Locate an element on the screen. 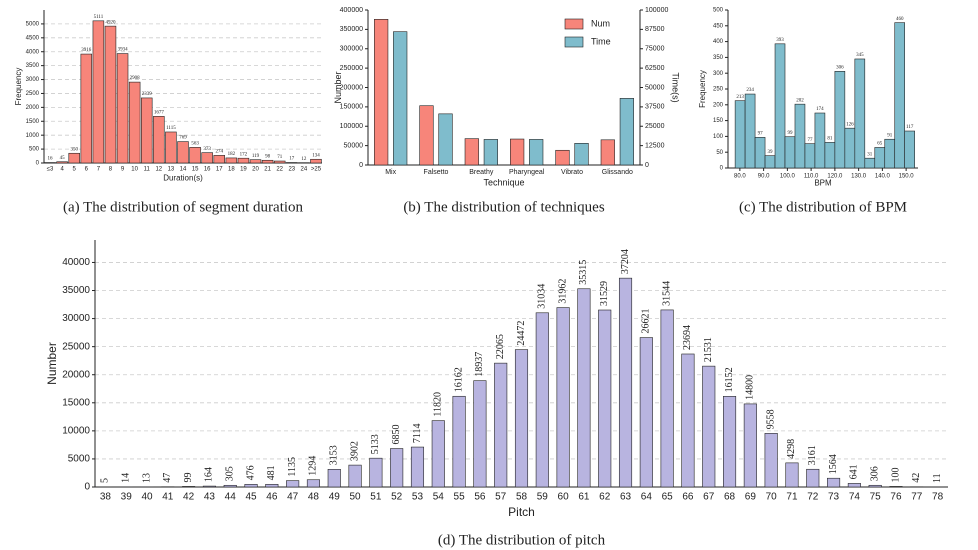  x-tick-label: 130.0 is located at coordinates (859, 177).